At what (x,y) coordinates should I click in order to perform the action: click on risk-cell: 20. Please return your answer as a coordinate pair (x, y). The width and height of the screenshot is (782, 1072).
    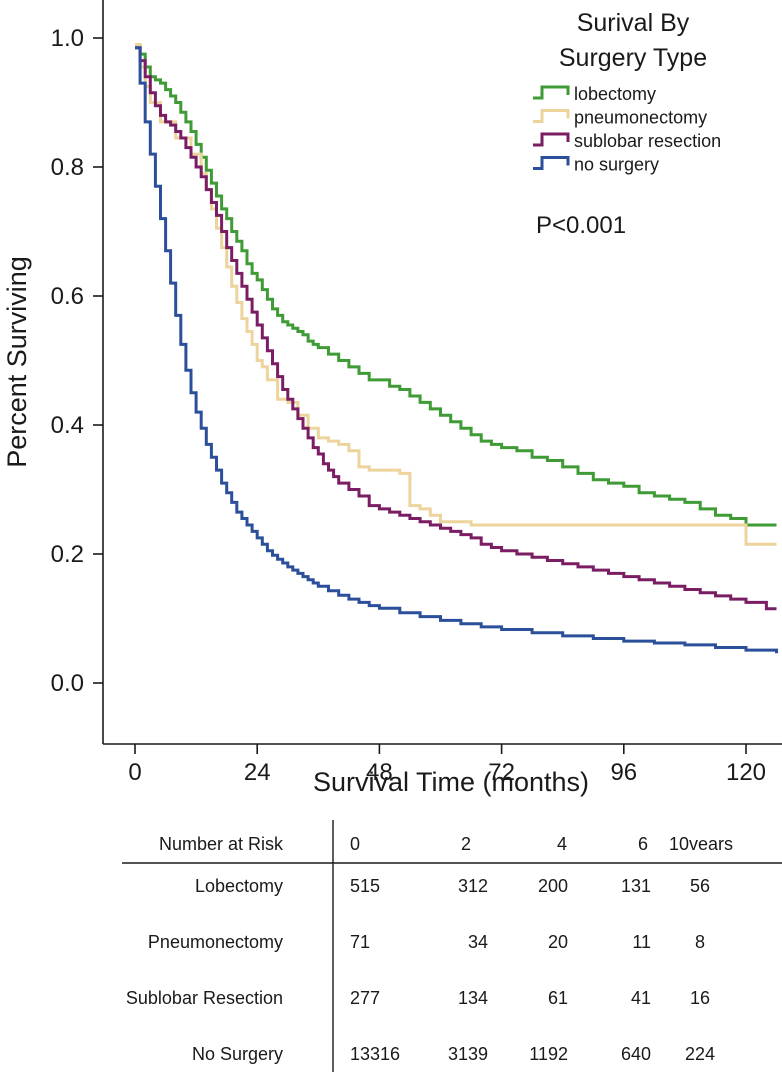
    Looking at the image, I should click on (558, 942).